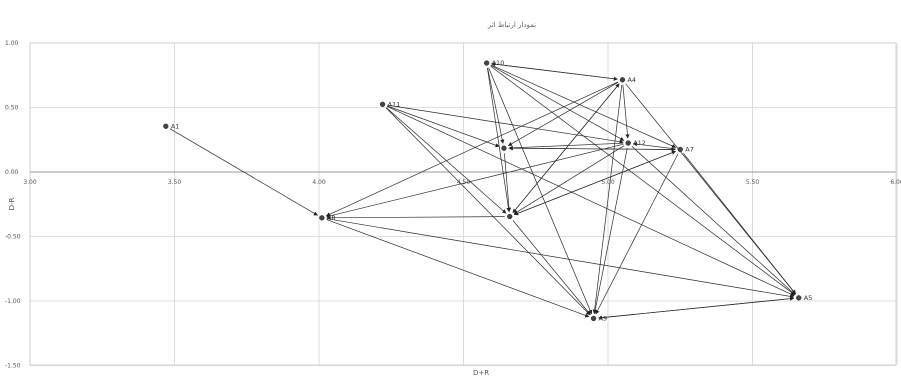  I want to click on point-label: A10, so click(498, 63).